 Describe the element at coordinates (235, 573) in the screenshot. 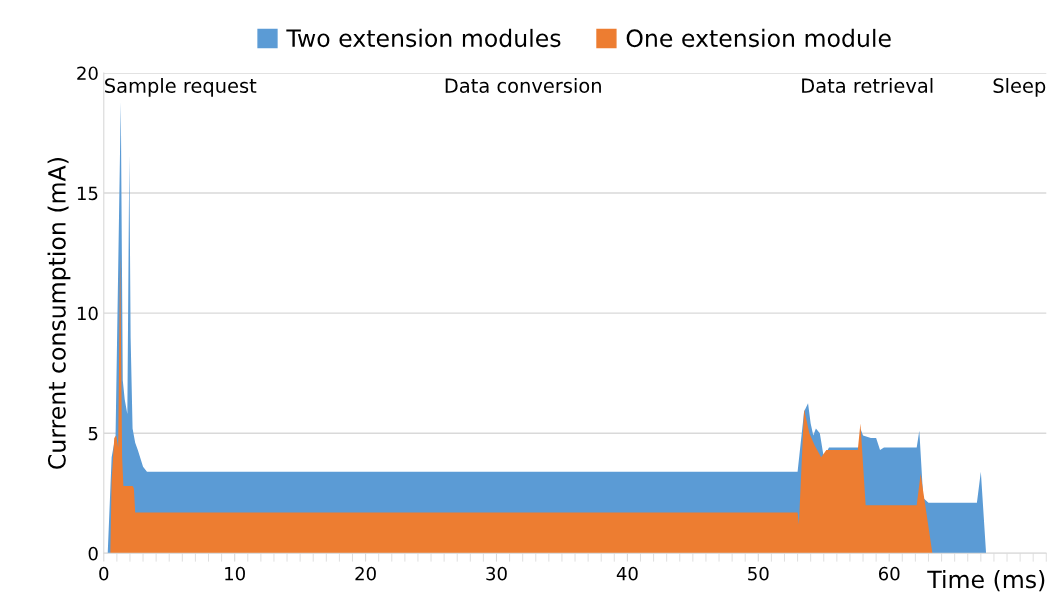

I see `x-tick-label: 10` at that location.